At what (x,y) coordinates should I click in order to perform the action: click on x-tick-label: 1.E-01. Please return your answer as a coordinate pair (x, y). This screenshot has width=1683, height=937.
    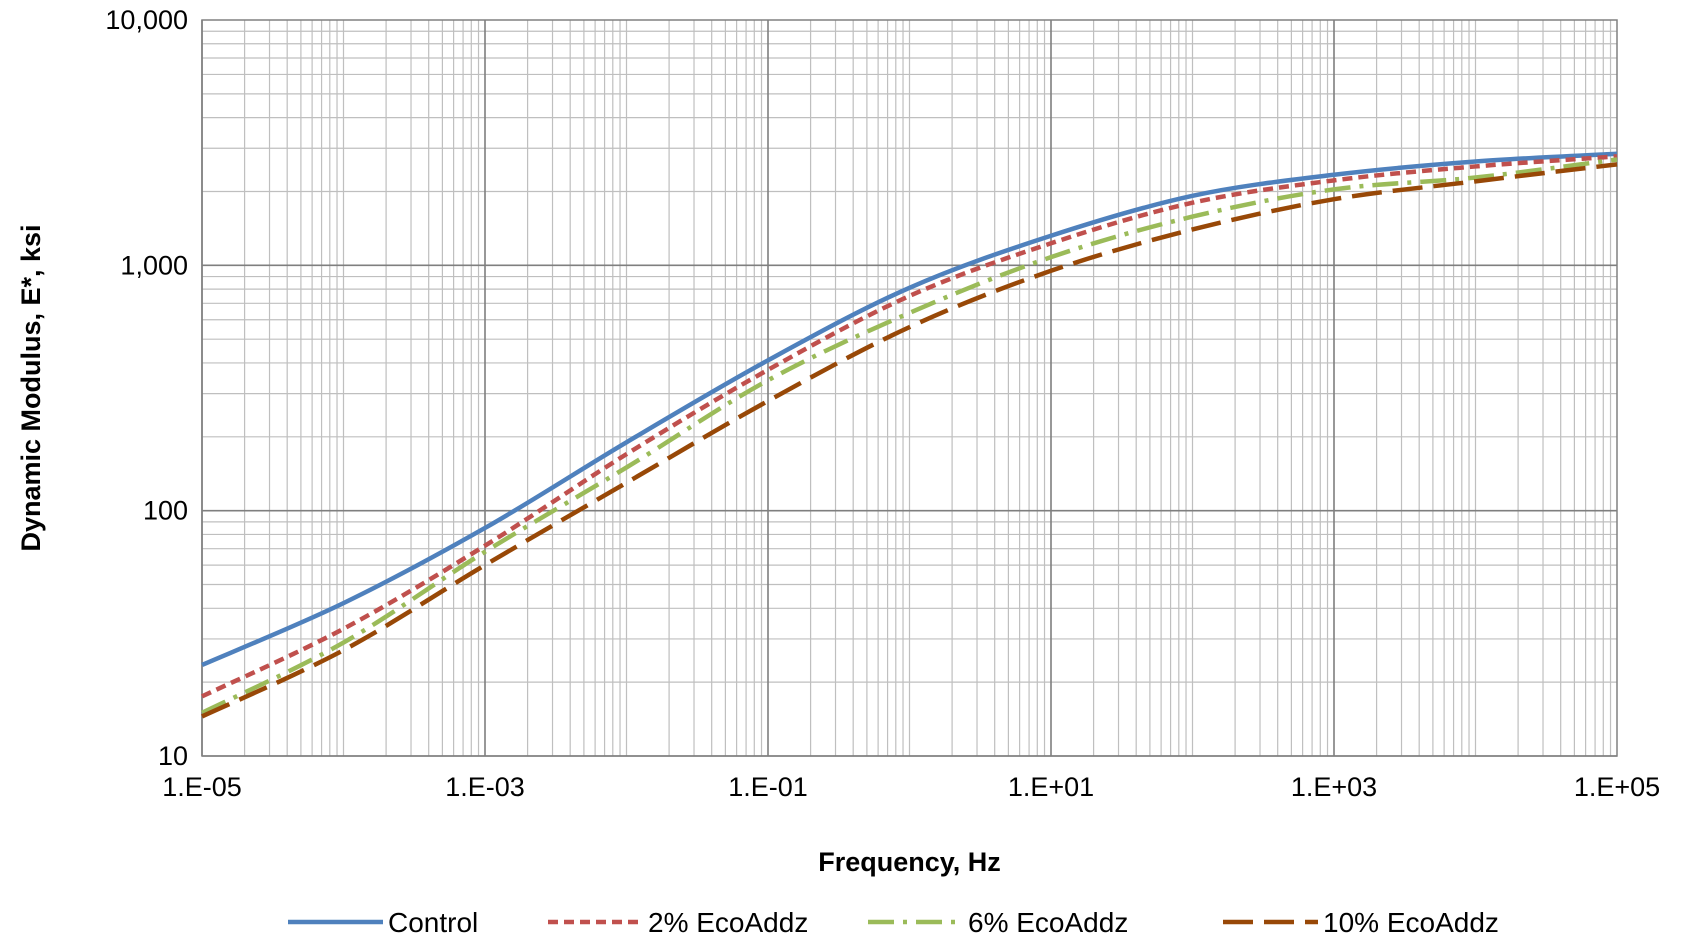
    Looking at the image, I should click on (768, 787).